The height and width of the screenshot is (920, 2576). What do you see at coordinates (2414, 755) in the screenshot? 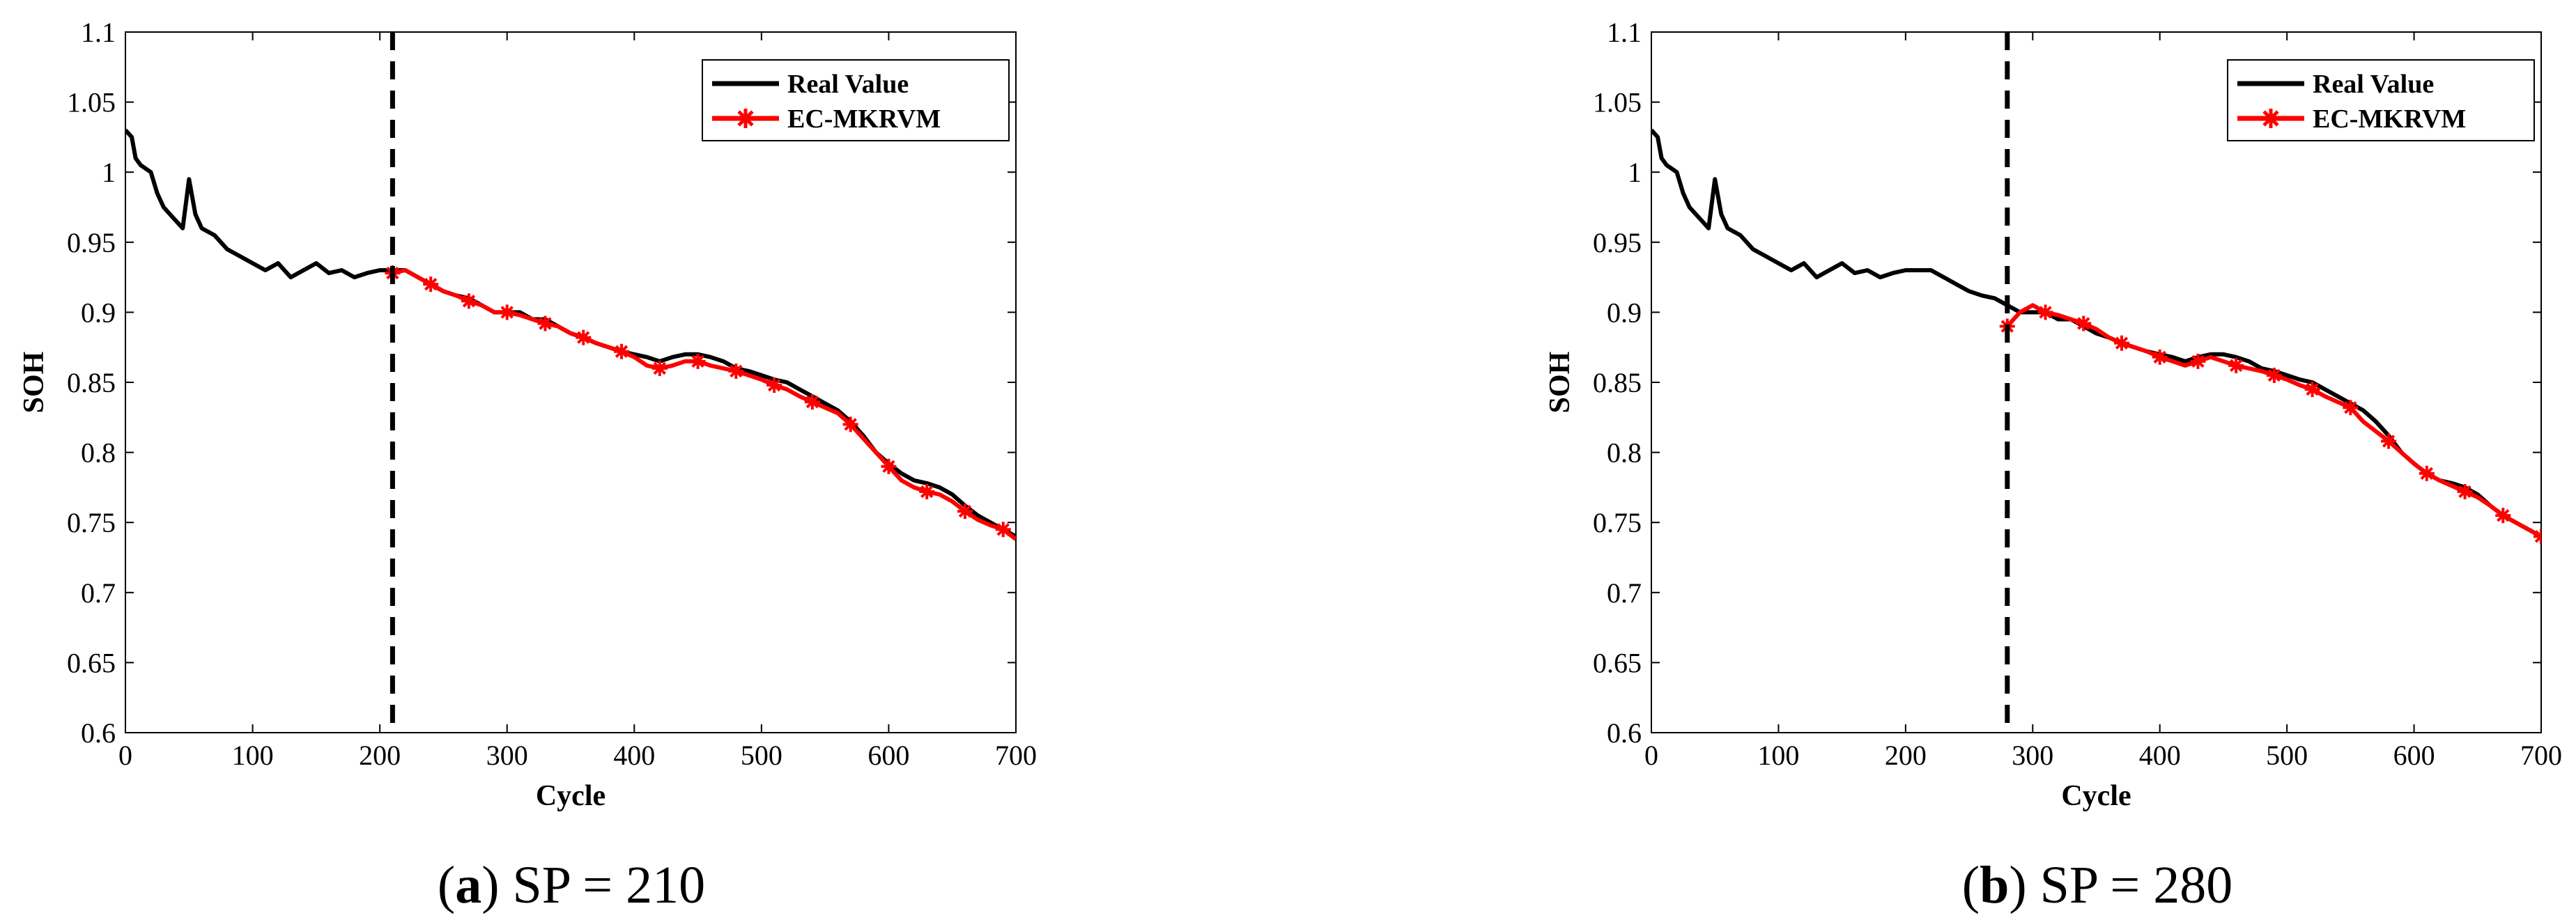
I see `x-tick-label: 600` at bounding box center [2414, 755].